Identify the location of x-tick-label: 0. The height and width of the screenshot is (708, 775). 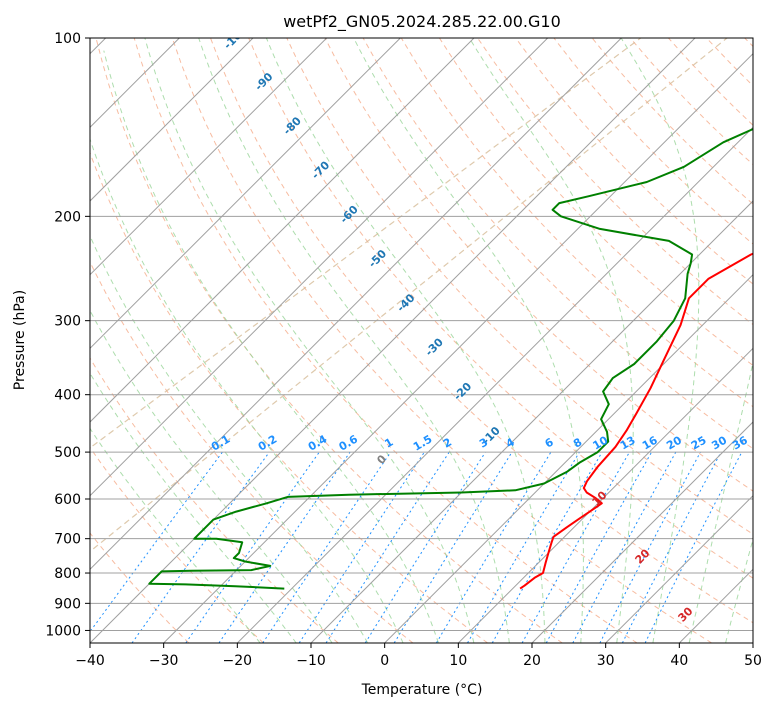
(384, 661).